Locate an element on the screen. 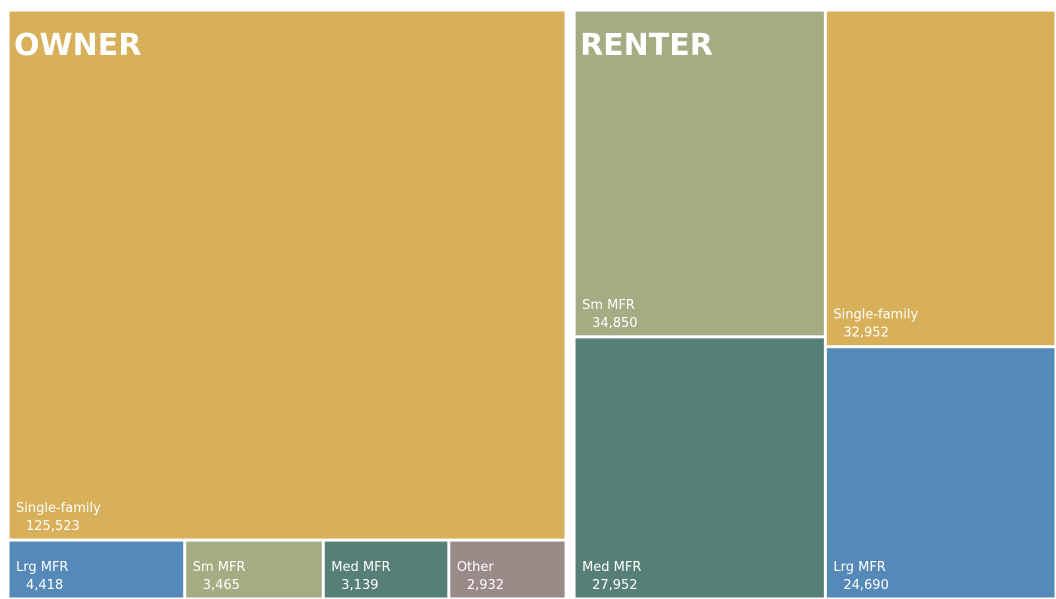  tile-value: 3,139 is located at coordinates (359, 585).